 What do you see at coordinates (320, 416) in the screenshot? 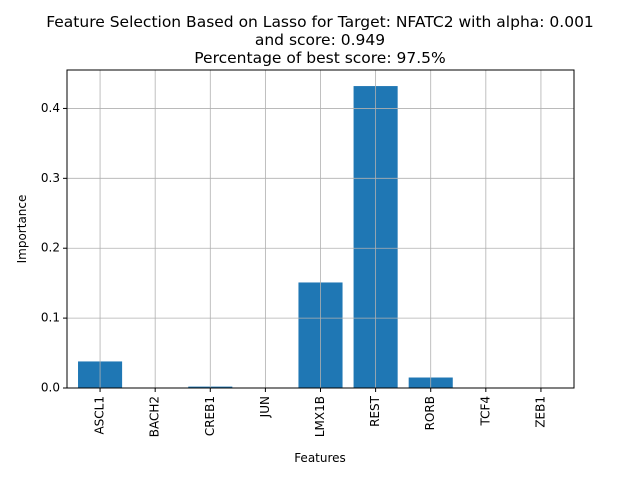
I see `x-tick-label: LMX1B` at bounding box center [320, 416].